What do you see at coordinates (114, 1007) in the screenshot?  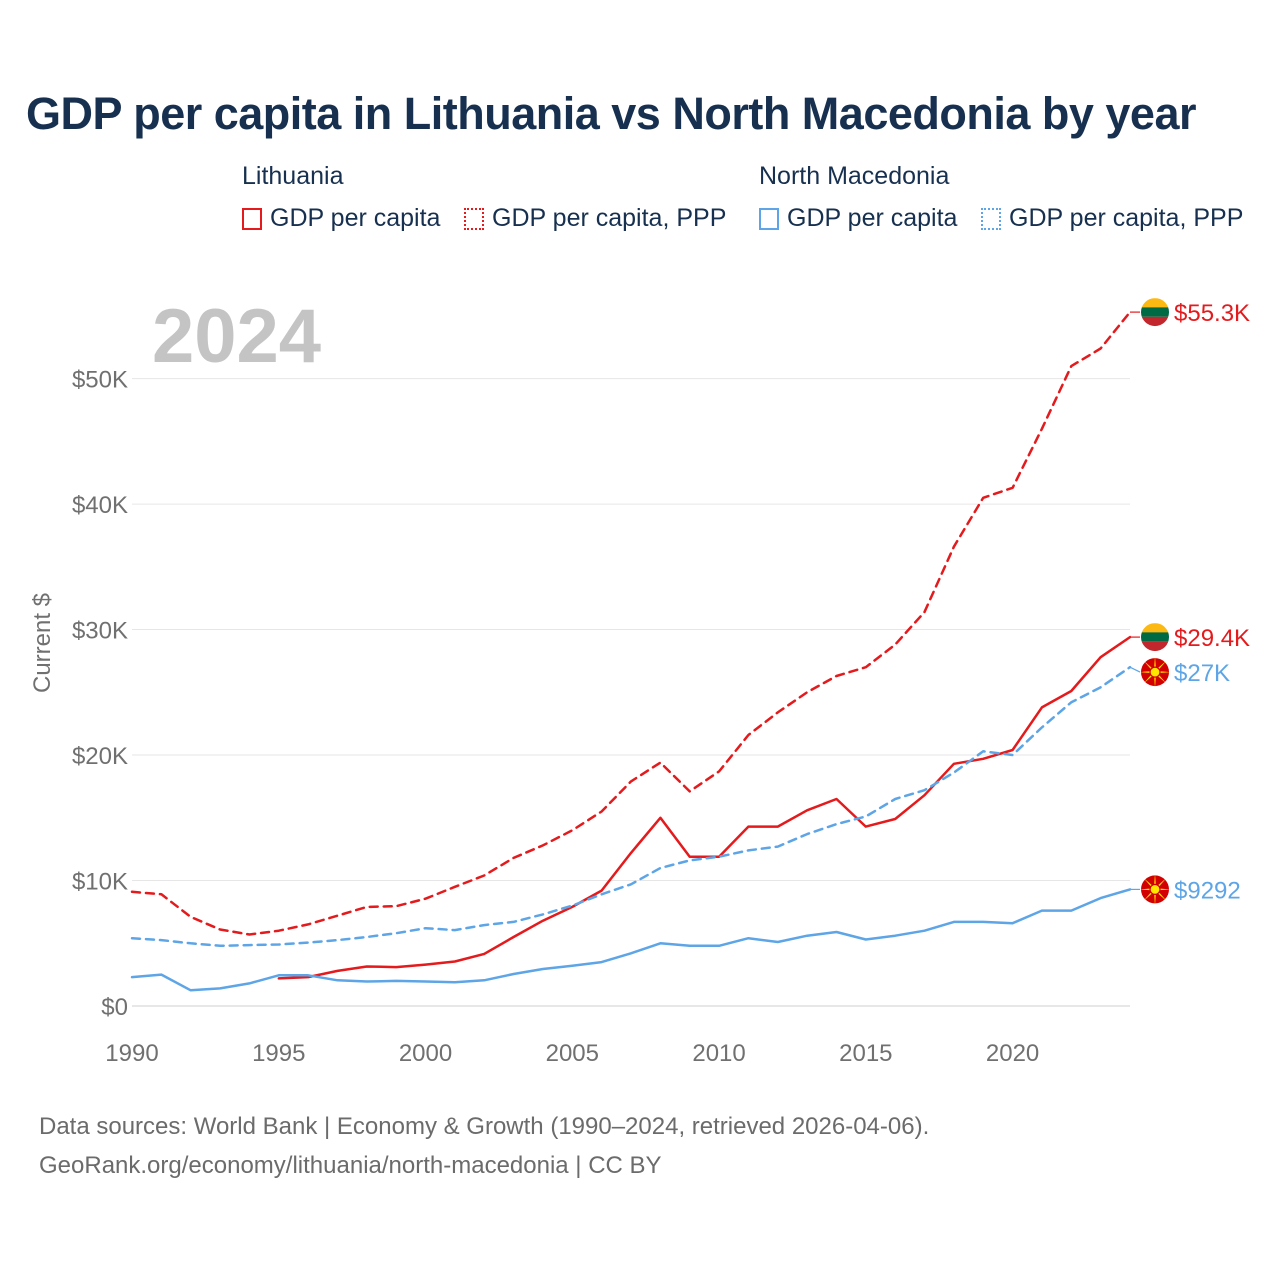 I see `y-tick-label: $0` at bounding box center [114, 1007].